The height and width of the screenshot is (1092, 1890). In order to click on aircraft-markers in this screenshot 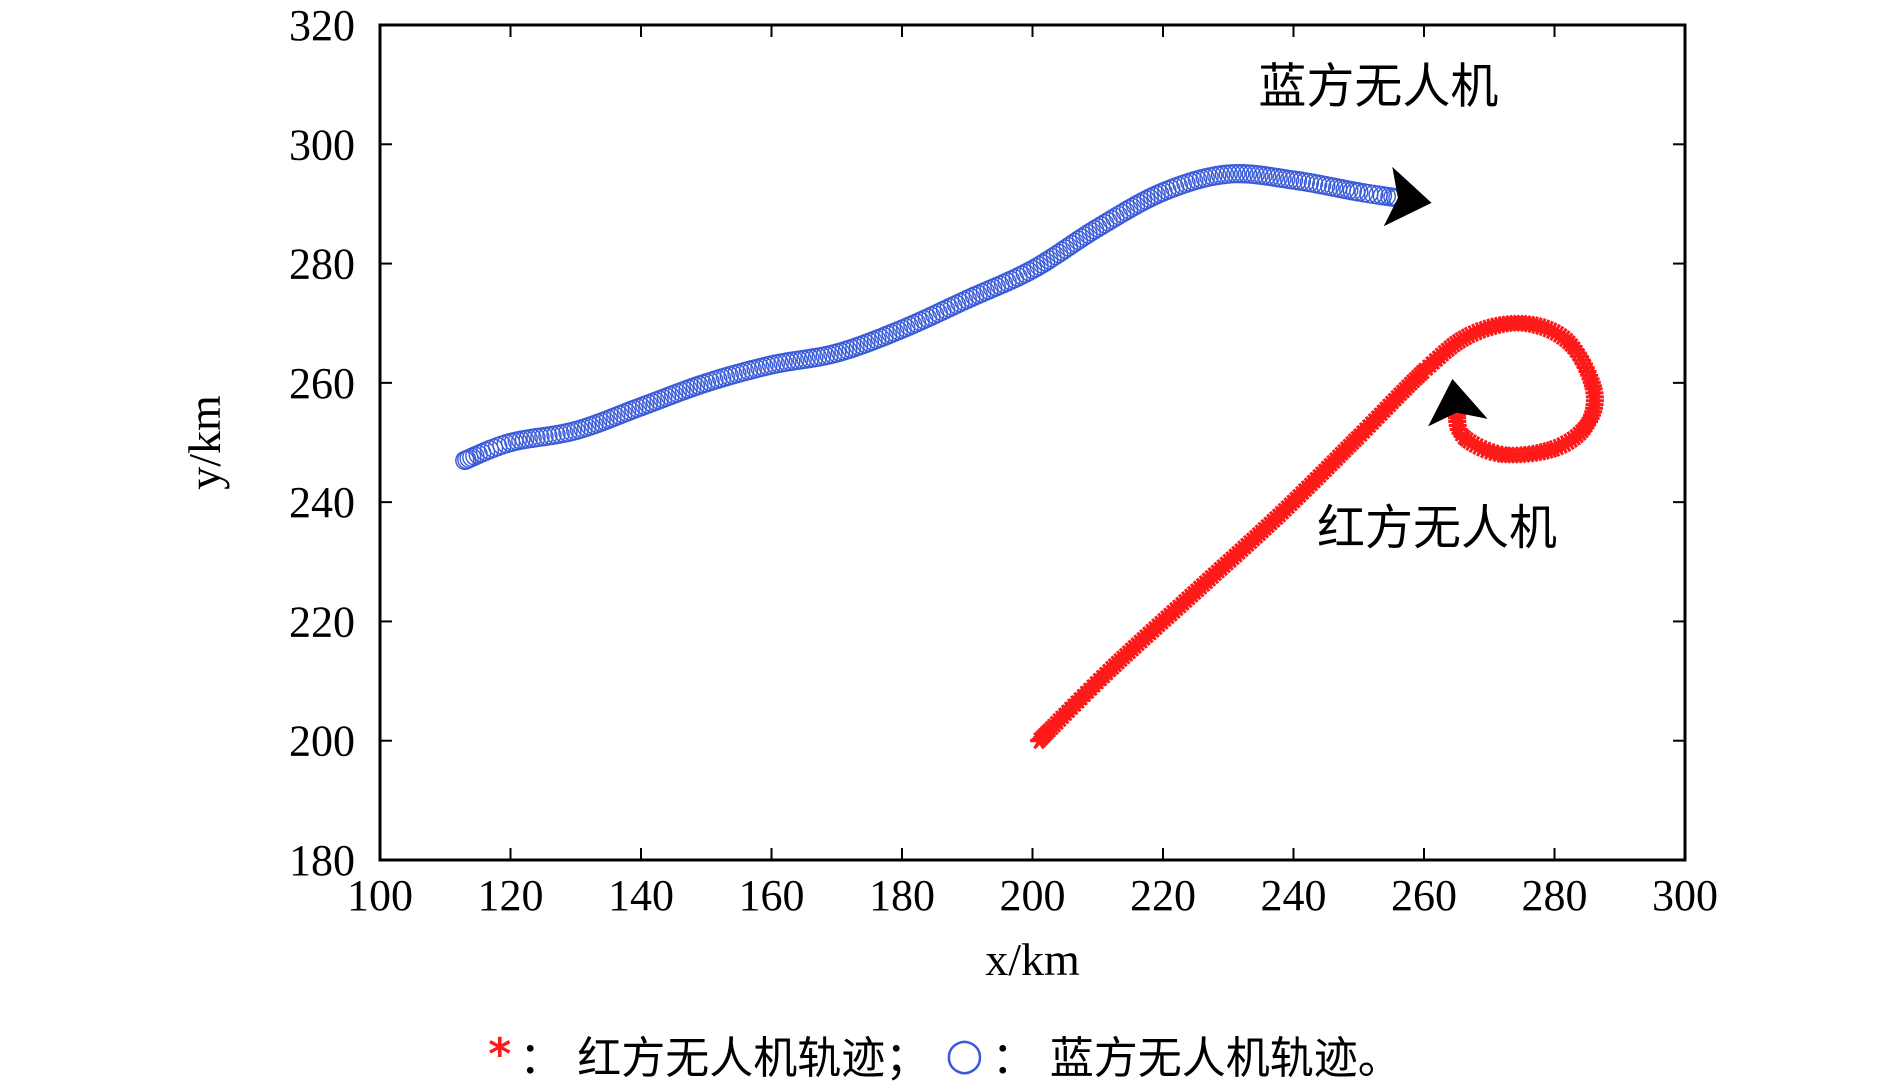, I will do `click(1435, 296)`.